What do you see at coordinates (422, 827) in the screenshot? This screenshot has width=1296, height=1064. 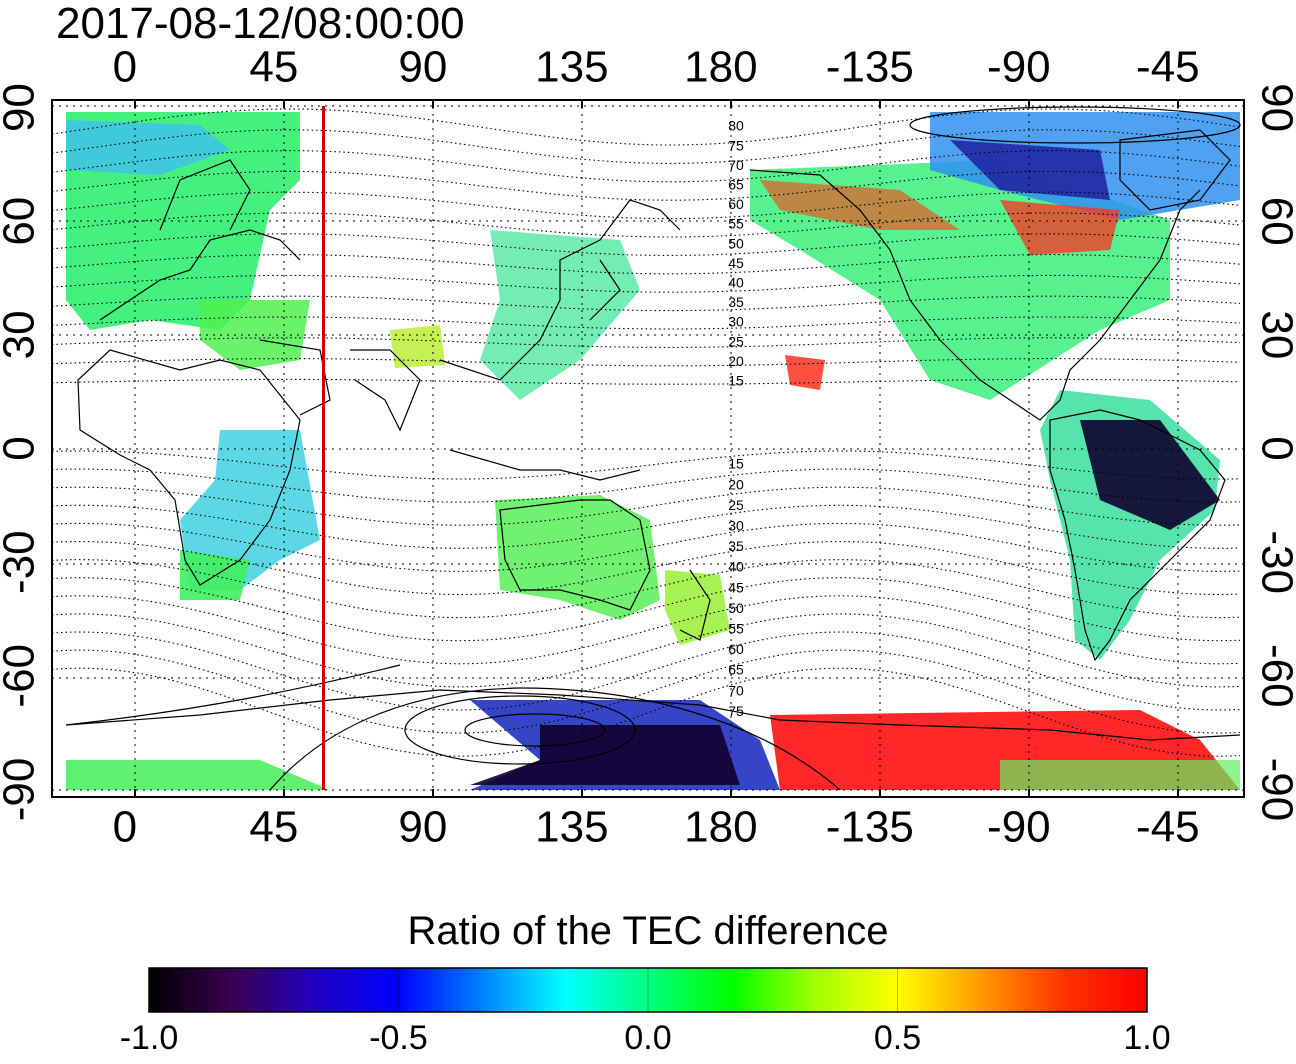 I see `lon-tick-bottom-label: 90` at bounding box center [422, 827].